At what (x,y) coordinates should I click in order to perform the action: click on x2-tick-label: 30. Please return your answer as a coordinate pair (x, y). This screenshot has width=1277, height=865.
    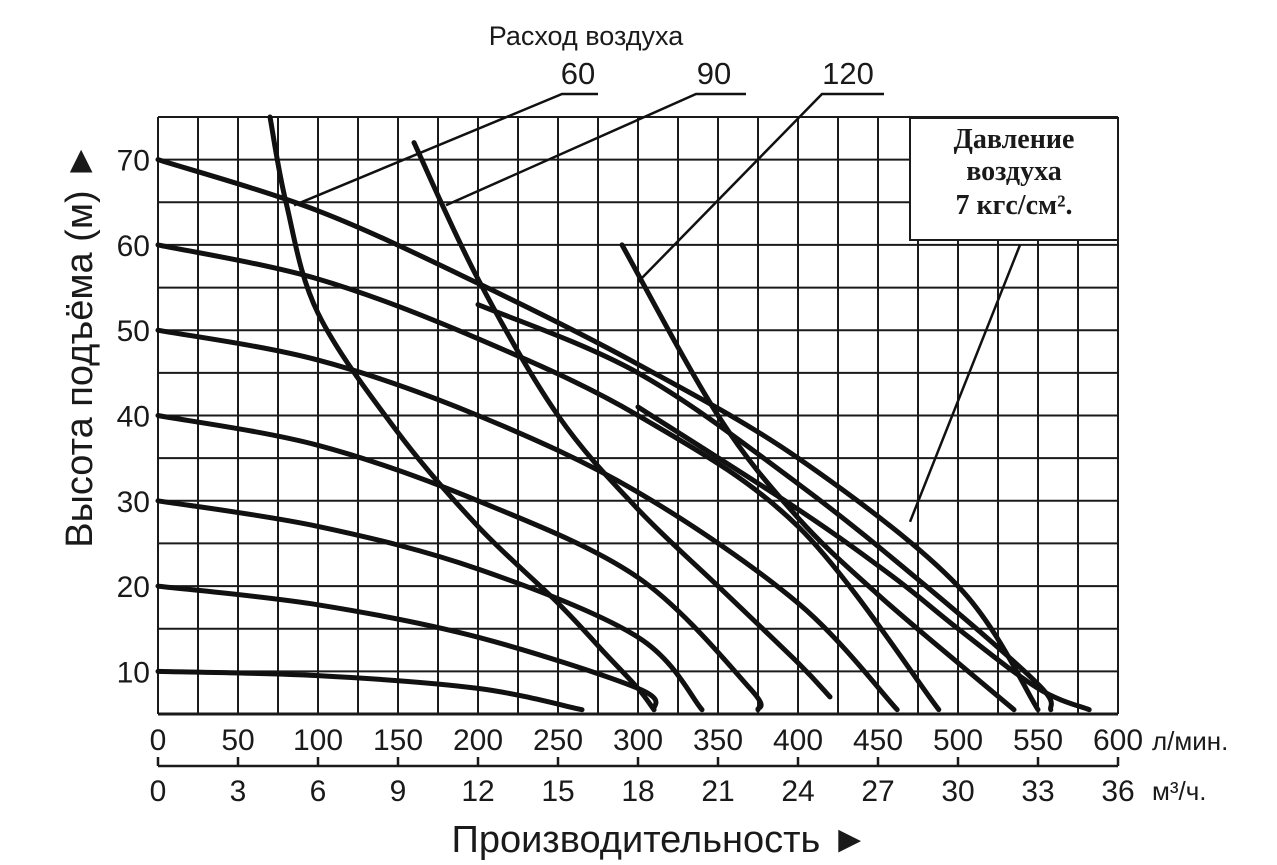
    Looking at the image, I should click on (957, 791).